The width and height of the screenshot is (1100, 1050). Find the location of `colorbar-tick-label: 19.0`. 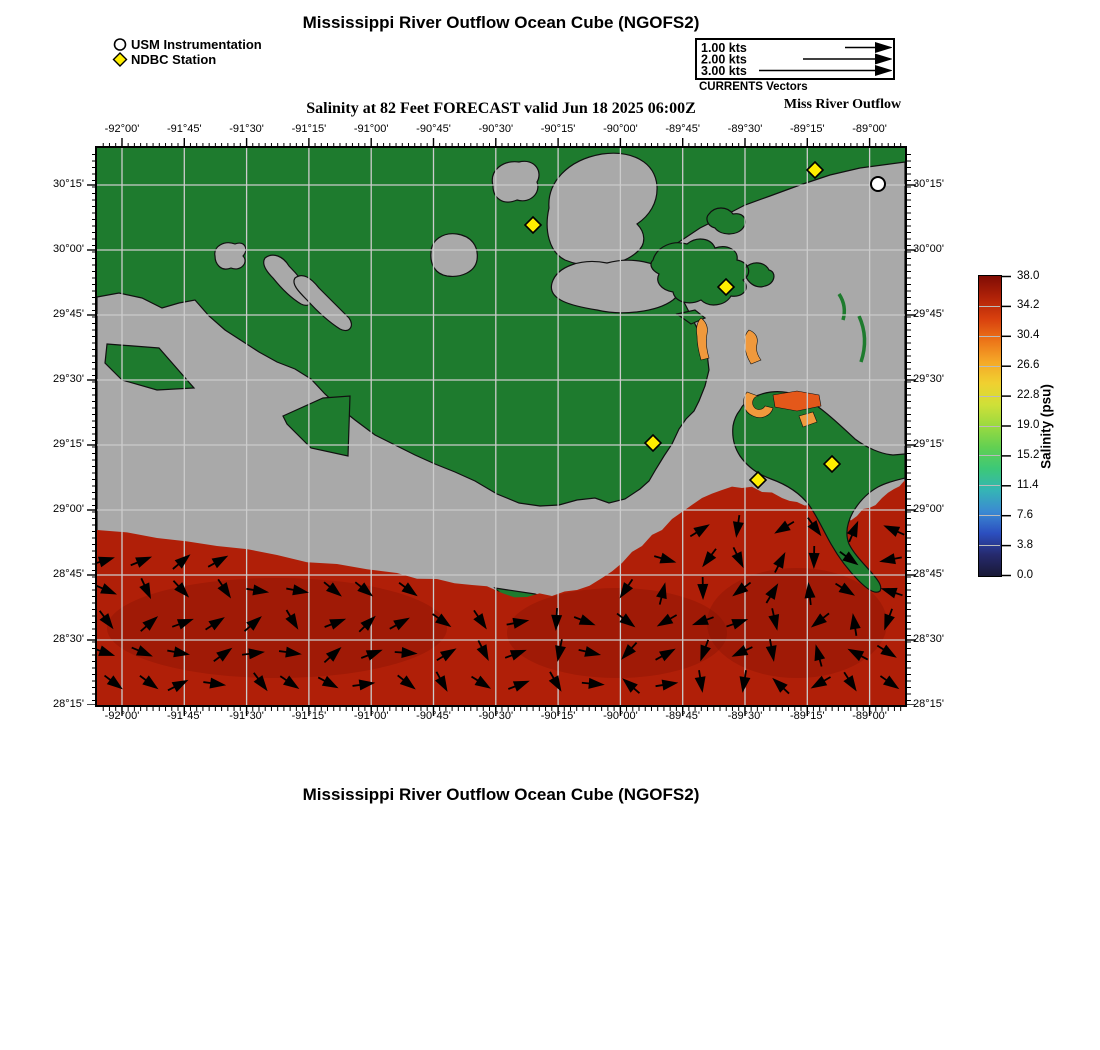

colorbar-tick-label: 19.0 is located at coordinates (1028, 425).